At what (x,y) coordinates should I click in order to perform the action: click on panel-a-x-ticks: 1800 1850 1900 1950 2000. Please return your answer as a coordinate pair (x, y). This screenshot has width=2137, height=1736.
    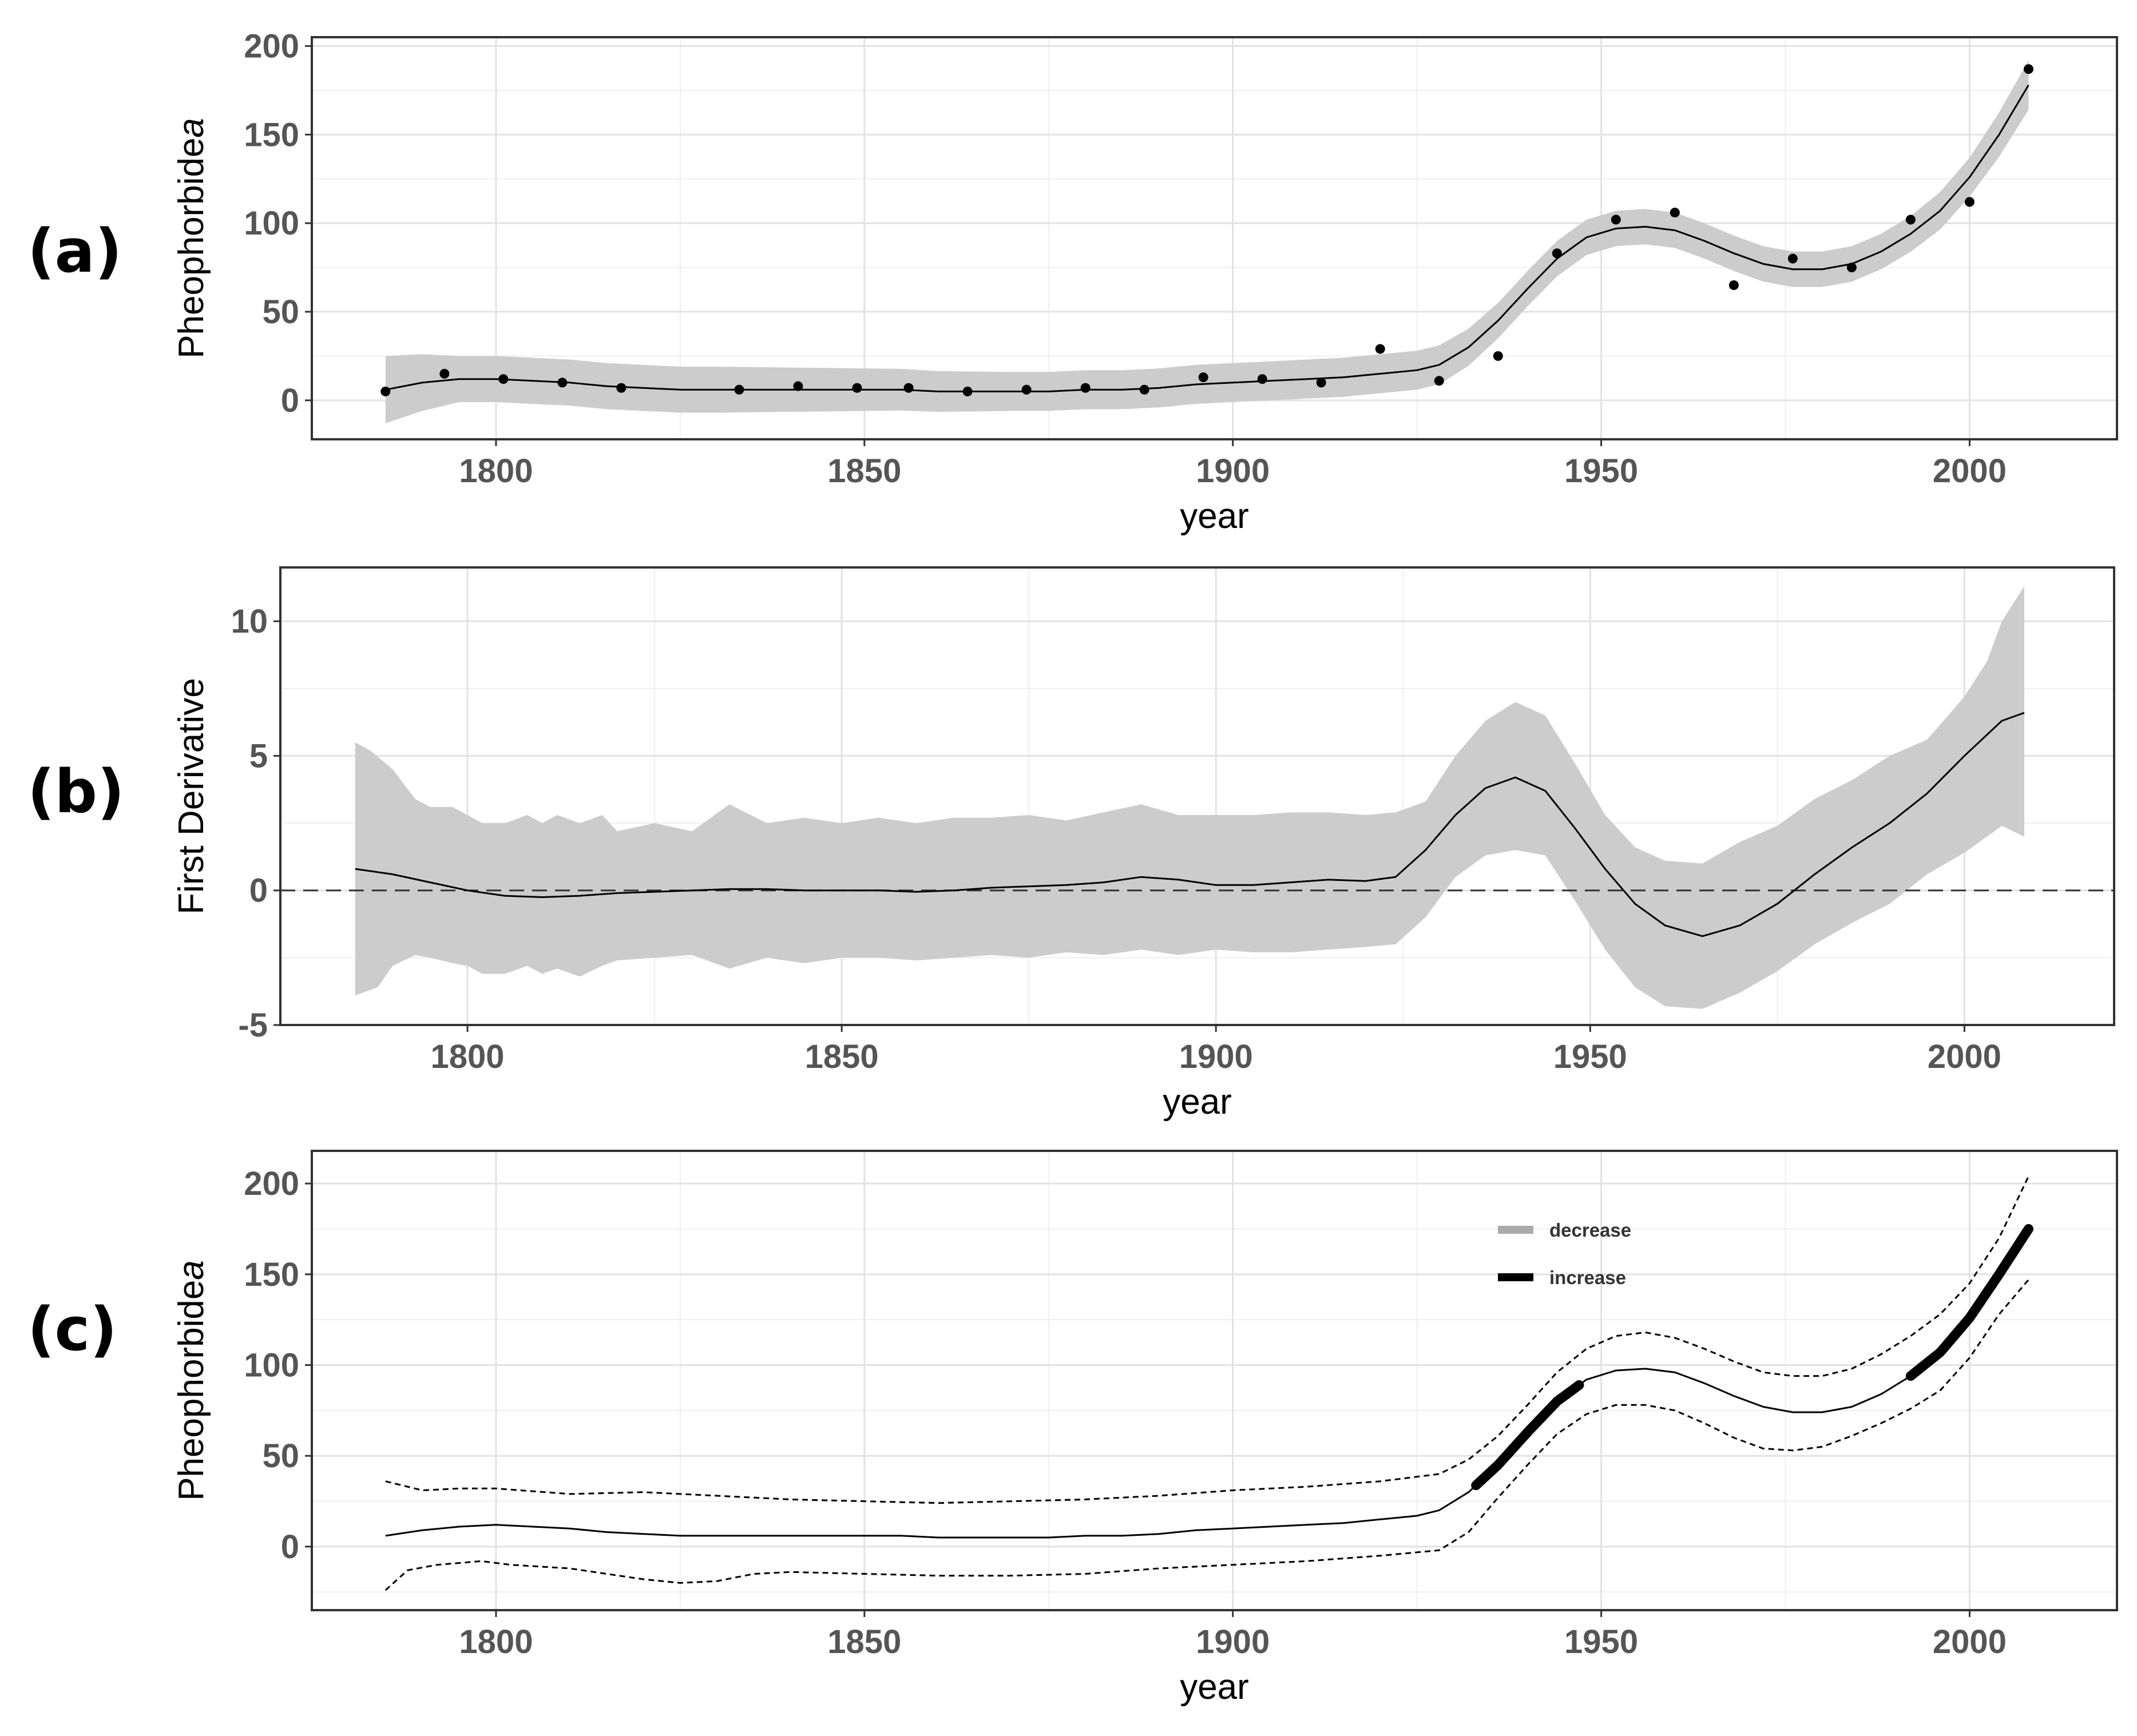
    Looking at the image, I should click on (1233, 471).